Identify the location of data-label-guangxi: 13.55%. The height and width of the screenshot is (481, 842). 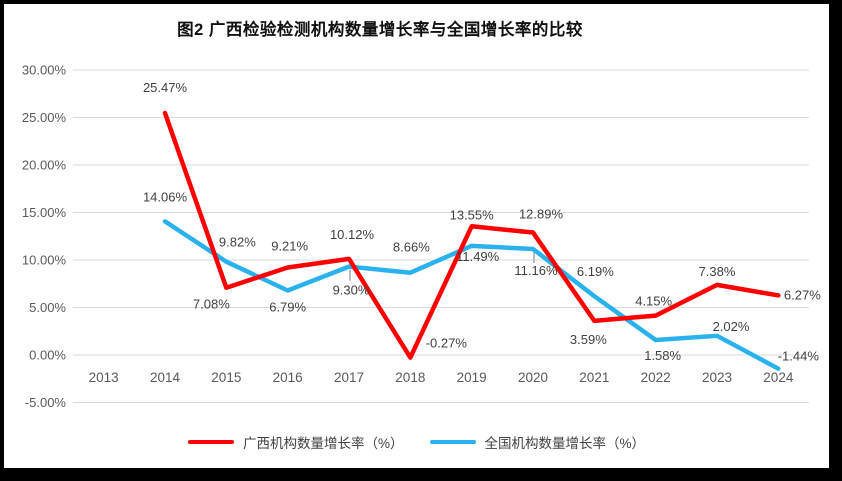
(472, 214).